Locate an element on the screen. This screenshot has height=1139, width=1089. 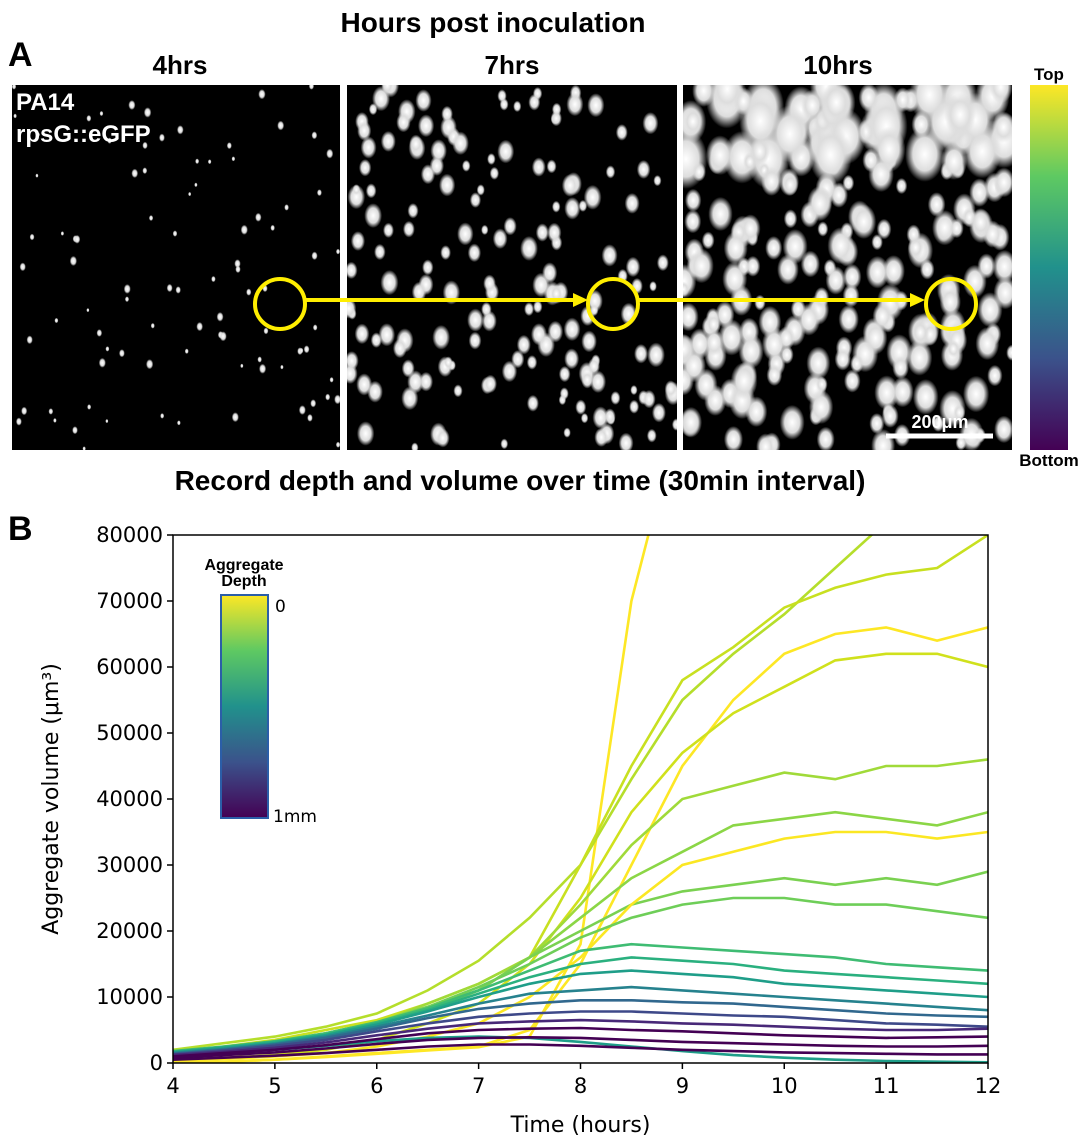
x-axis-label: Time (hours) is located at coordinates (580, 1125).